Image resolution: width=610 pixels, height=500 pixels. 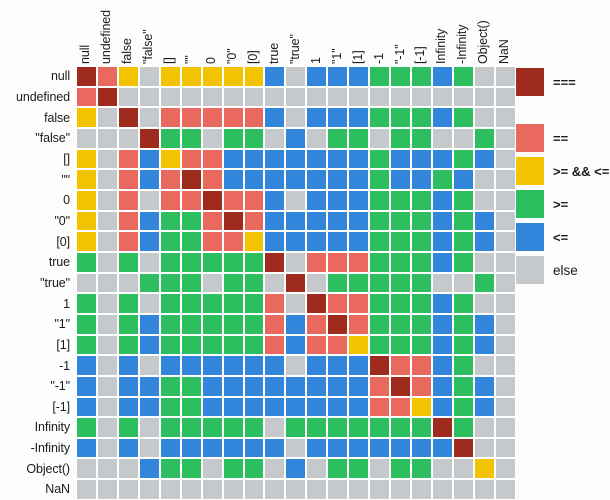 What do you see at coordinates (57, 117) in the screenshot?
I see `row-header: false` at bounding box center [57, 117].